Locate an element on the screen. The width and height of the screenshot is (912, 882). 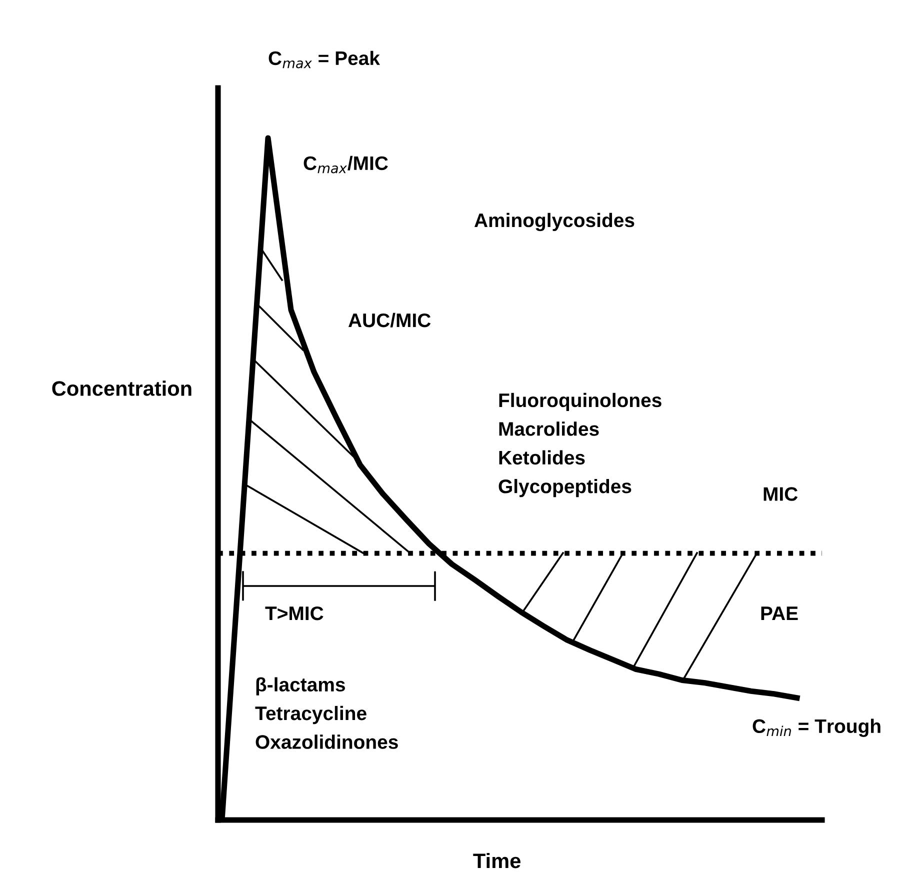
annotation: PAE is located at coordinates (779, 613).